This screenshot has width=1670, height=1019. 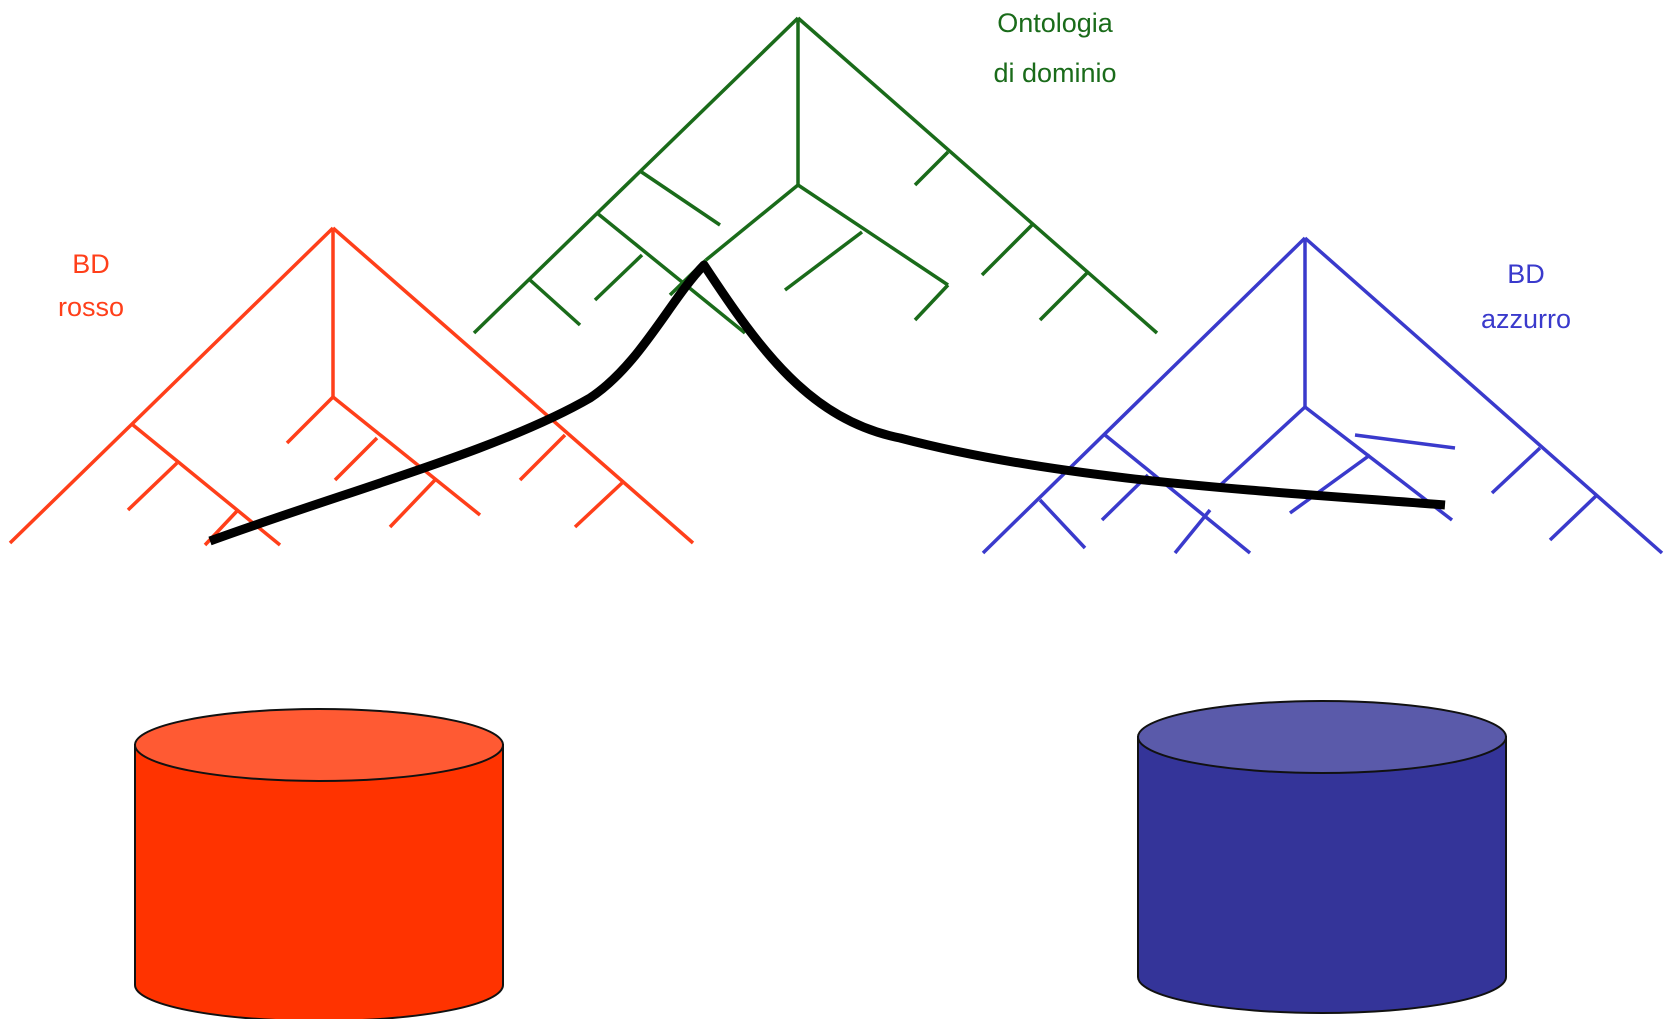 I want to click on red-database-icon, so click(x=319, y=863).